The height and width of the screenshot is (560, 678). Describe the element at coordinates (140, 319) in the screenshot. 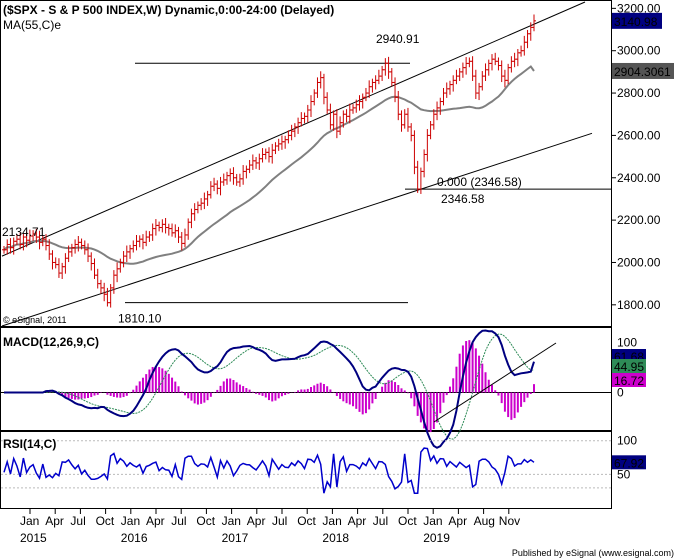

I see `annotation-1810: 1810.10` at that location.